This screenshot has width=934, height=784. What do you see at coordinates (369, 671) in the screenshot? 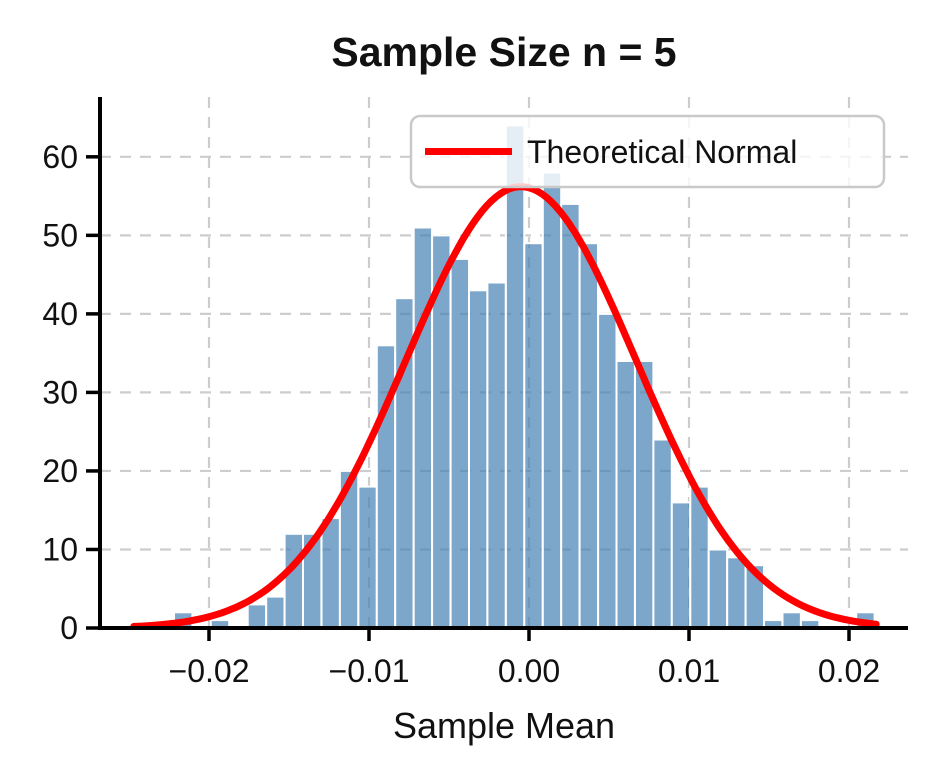
I see `x-tick-label: −0.01` at bounding box center [369, 671].